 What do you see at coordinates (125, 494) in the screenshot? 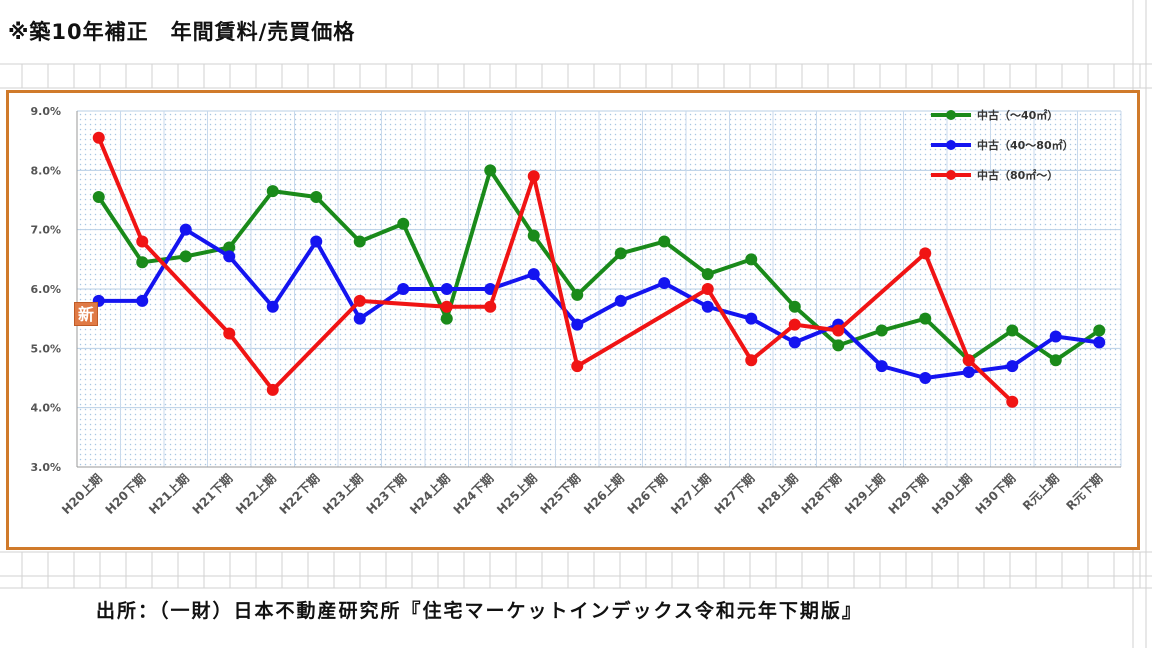
I see `x-tick-label: H20下期` at bounding box center [125, 494].